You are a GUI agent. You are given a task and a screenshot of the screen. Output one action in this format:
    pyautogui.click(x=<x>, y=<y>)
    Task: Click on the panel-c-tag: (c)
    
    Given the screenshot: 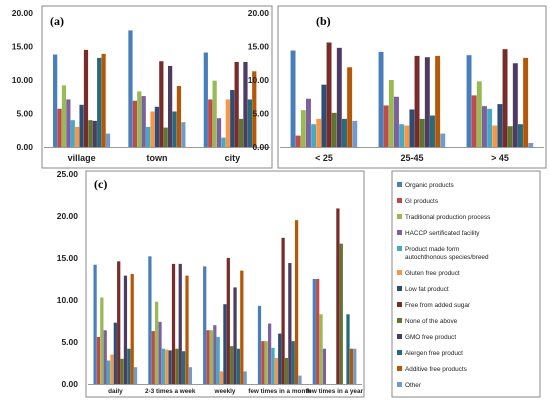 What is the action you would take?
    pyautogui.click(x=100, y=184)
    